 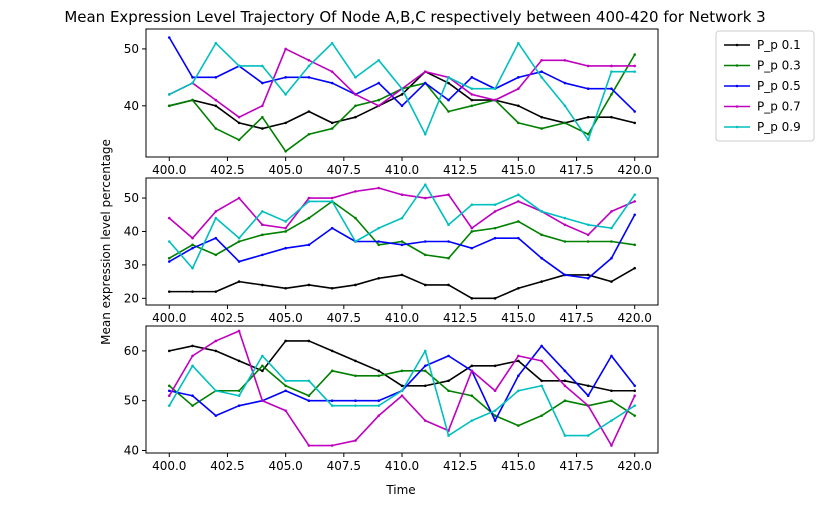 I want to click on y-tick-label: 40, so click(x=131, y=231).